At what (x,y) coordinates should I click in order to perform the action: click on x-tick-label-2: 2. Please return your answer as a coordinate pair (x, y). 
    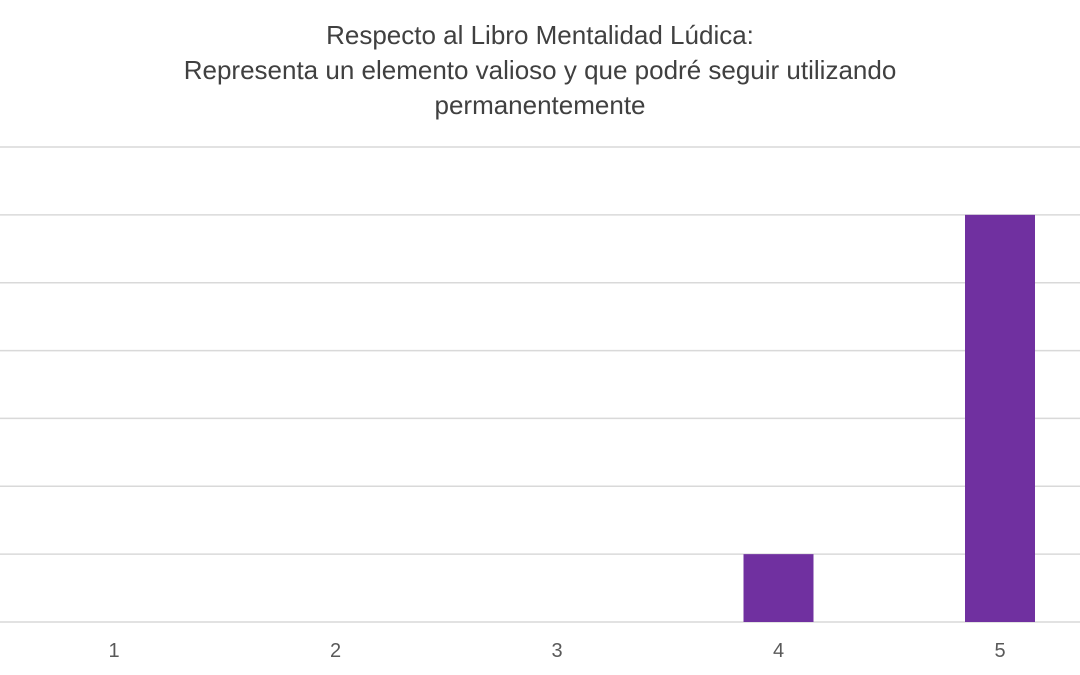
    Looking at the image, I should click on (335, 651).